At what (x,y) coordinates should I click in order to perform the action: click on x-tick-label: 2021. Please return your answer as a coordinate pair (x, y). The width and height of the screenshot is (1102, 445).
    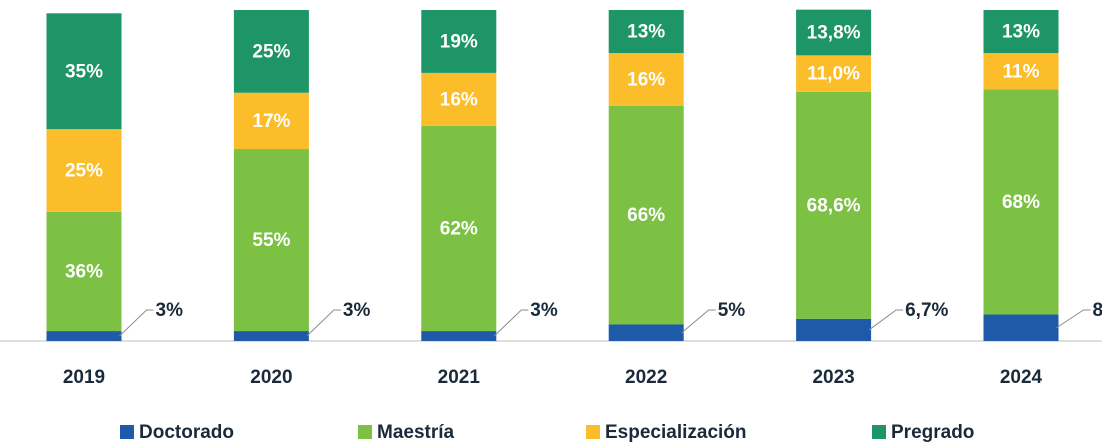
    Looking at the image, I should click on (459, 377).